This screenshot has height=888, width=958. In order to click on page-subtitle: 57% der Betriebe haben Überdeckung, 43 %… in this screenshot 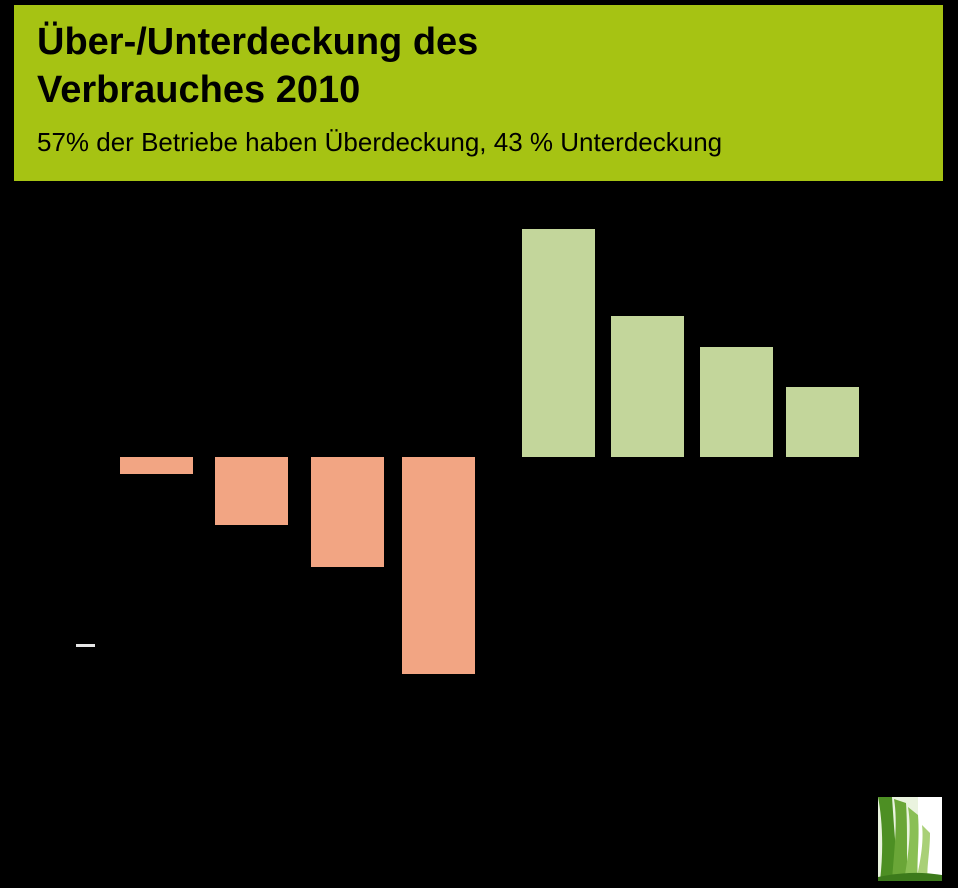, I will do `click(380, 141)`.